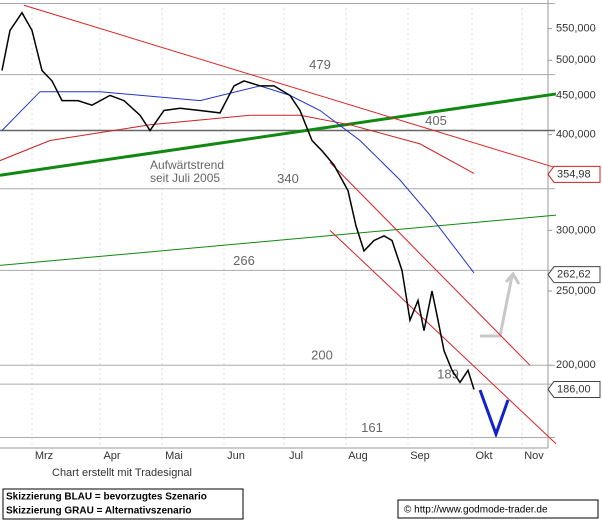 This screenshot has width=602, height=522. What do you see at coordinates (185, 178) in the screenshot?
I see `annotation-line: seit Juli 2005` at bounding box center [185, 178].